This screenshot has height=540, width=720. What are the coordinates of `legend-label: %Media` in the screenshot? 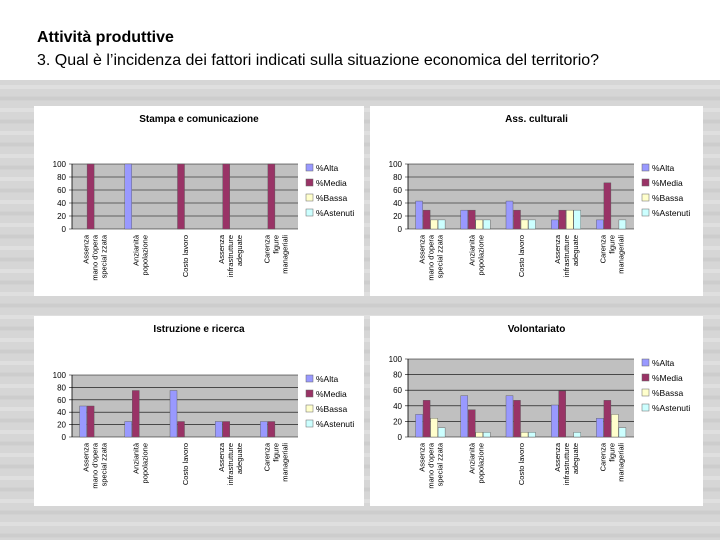 It's located at (667, 378).